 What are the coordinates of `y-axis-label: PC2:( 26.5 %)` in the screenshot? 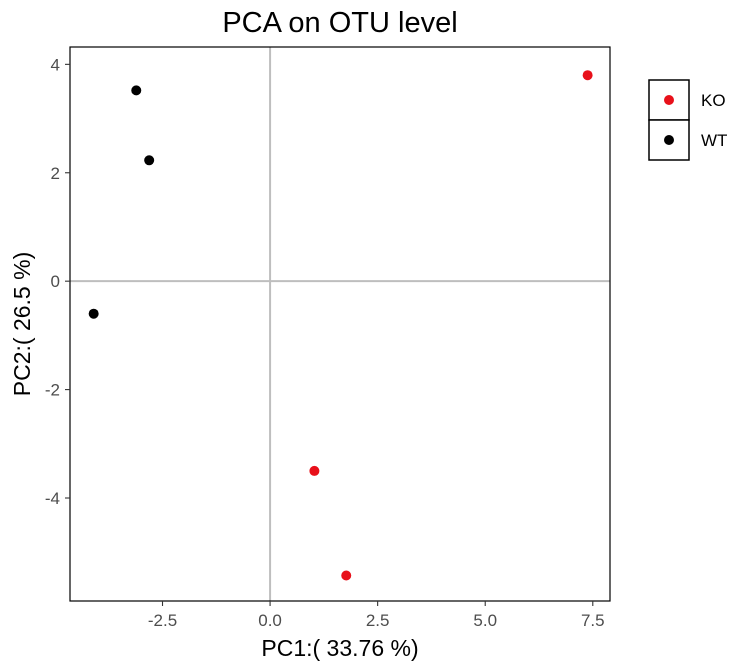 It's located at (22, 324).